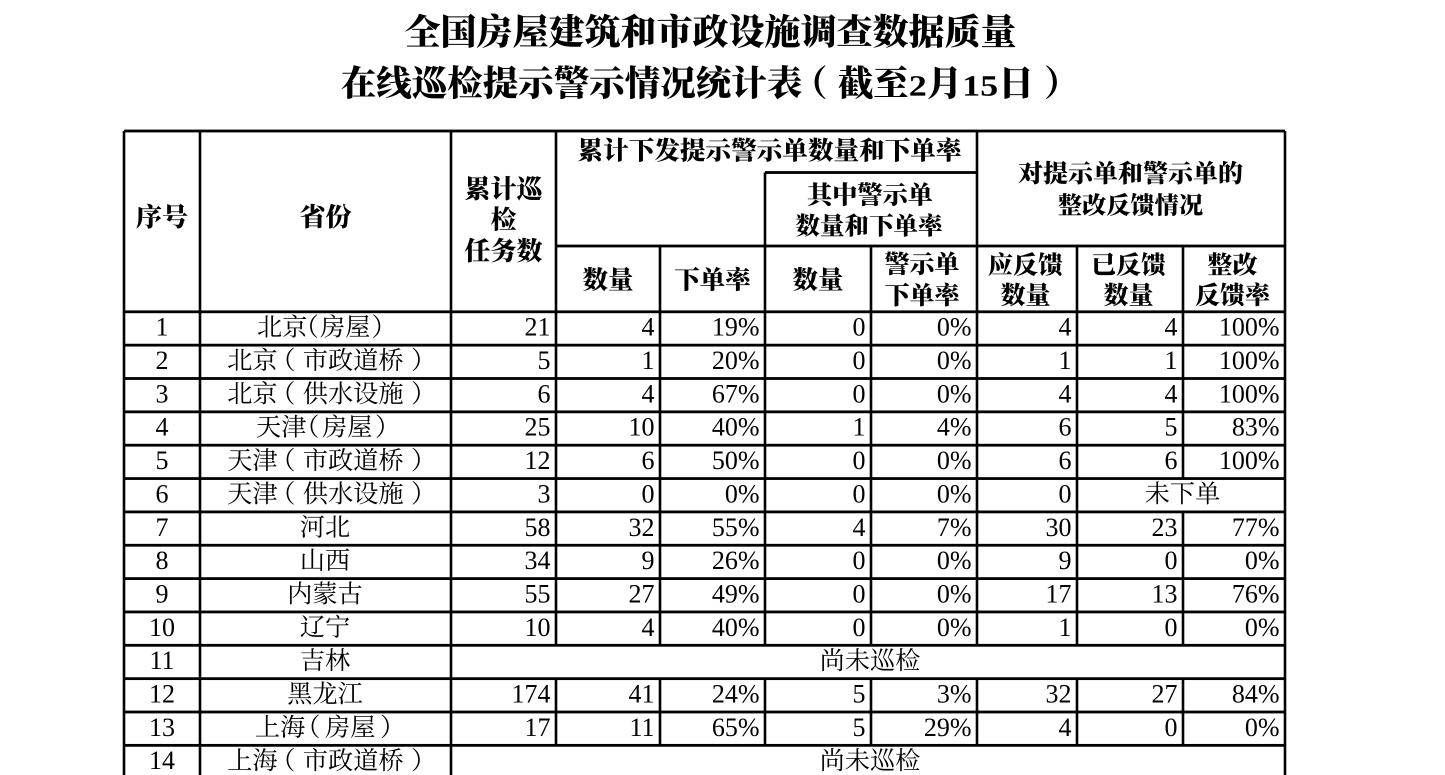 This screenshot has height=775, width=1445. I want to click on svg-text: 12, so click(162, 694).